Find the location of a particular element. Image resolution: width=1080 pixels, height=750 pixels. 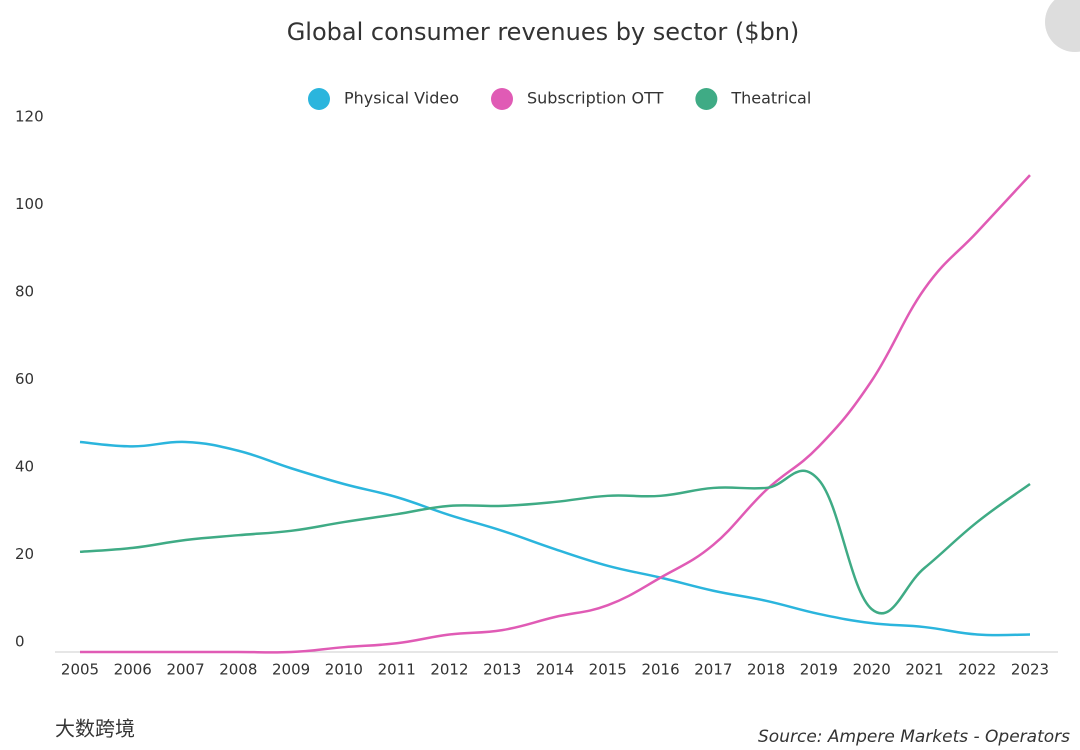

watermark: 大数跨境 is located at coordinates (95, 729).